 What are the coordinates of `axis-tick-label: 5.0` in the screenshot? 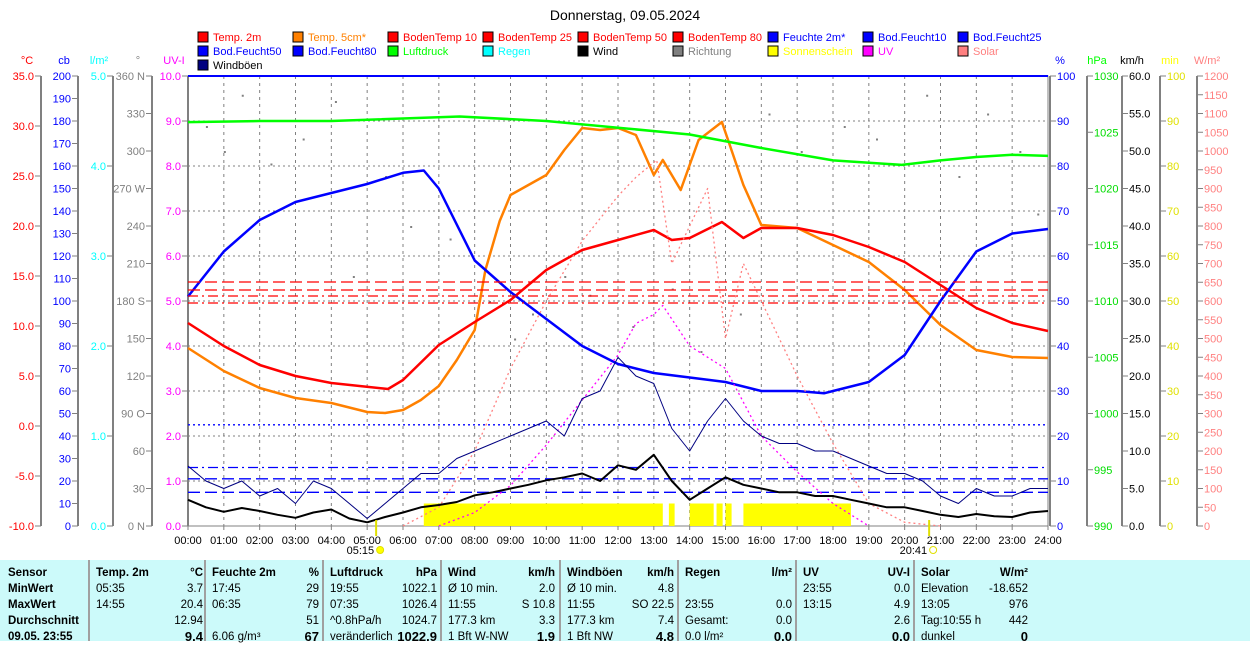 It's located at (173, 302).